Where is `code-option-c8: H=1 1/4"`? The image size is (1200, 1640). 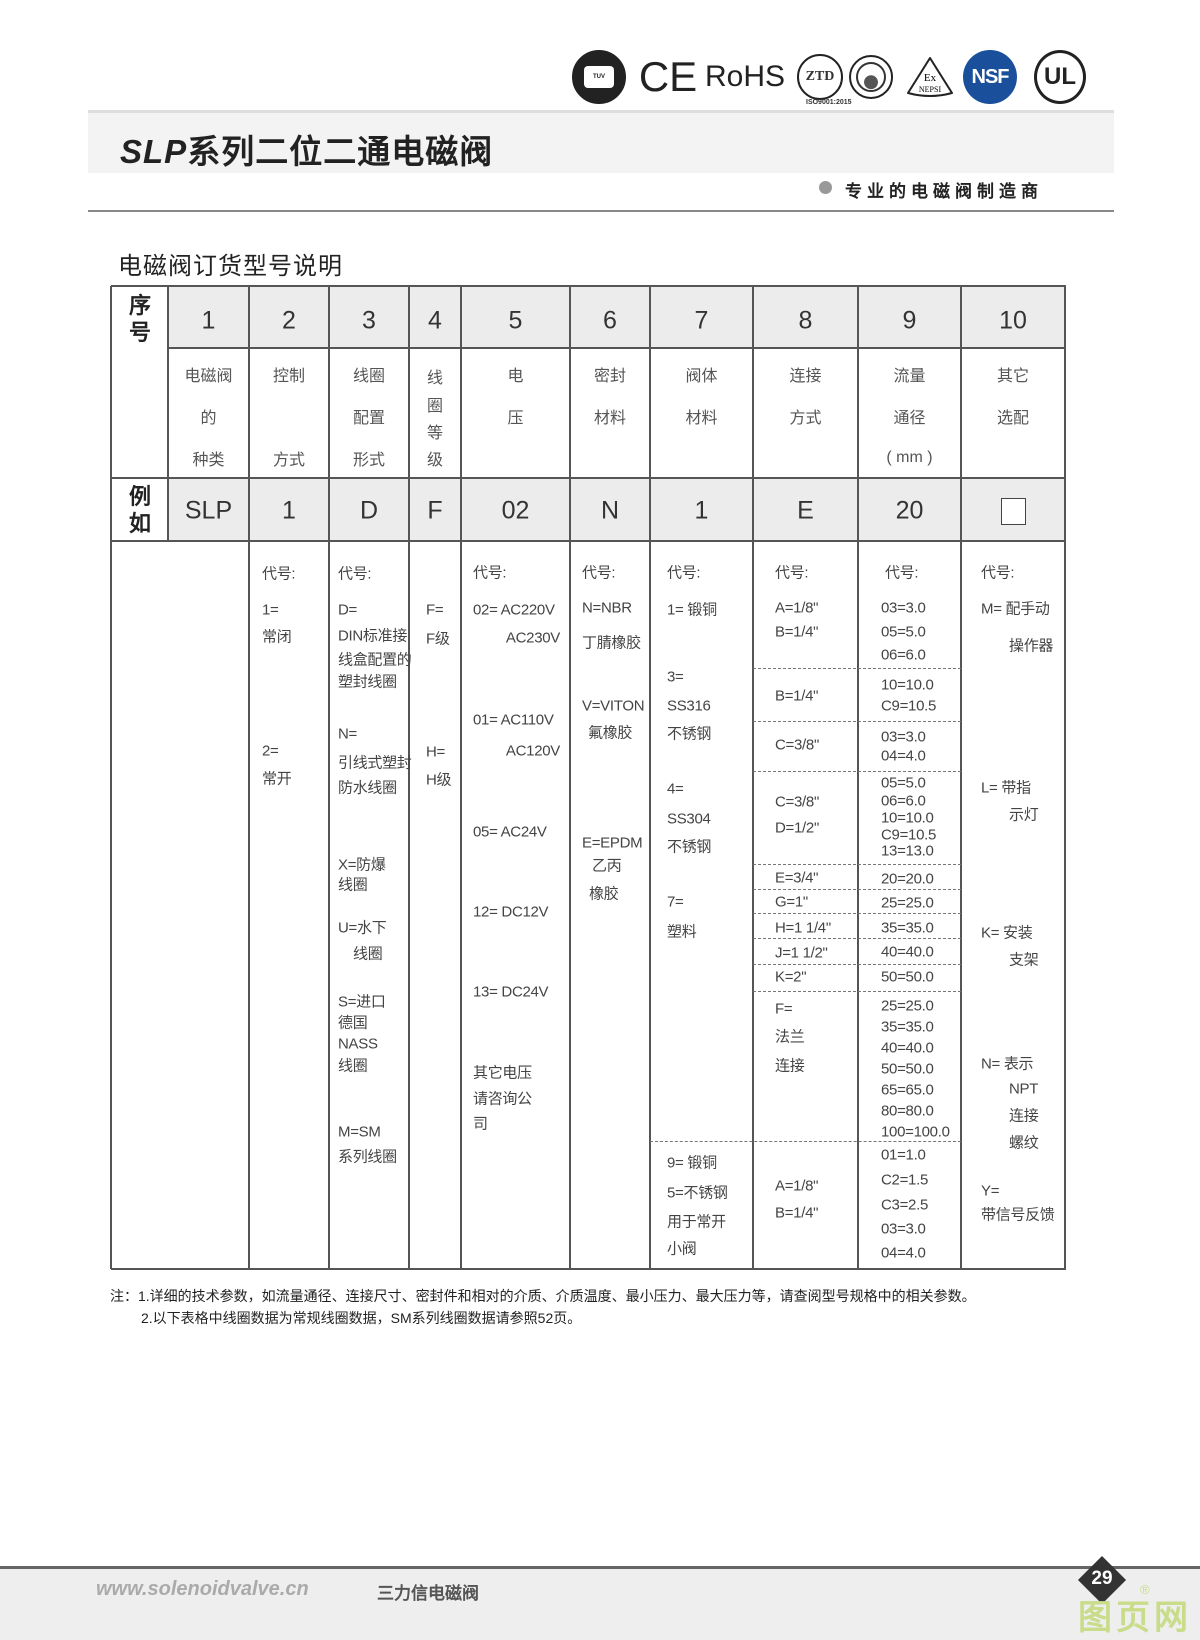
code-option-c8: H=1 1/4" is located at coordinates (803, 928).